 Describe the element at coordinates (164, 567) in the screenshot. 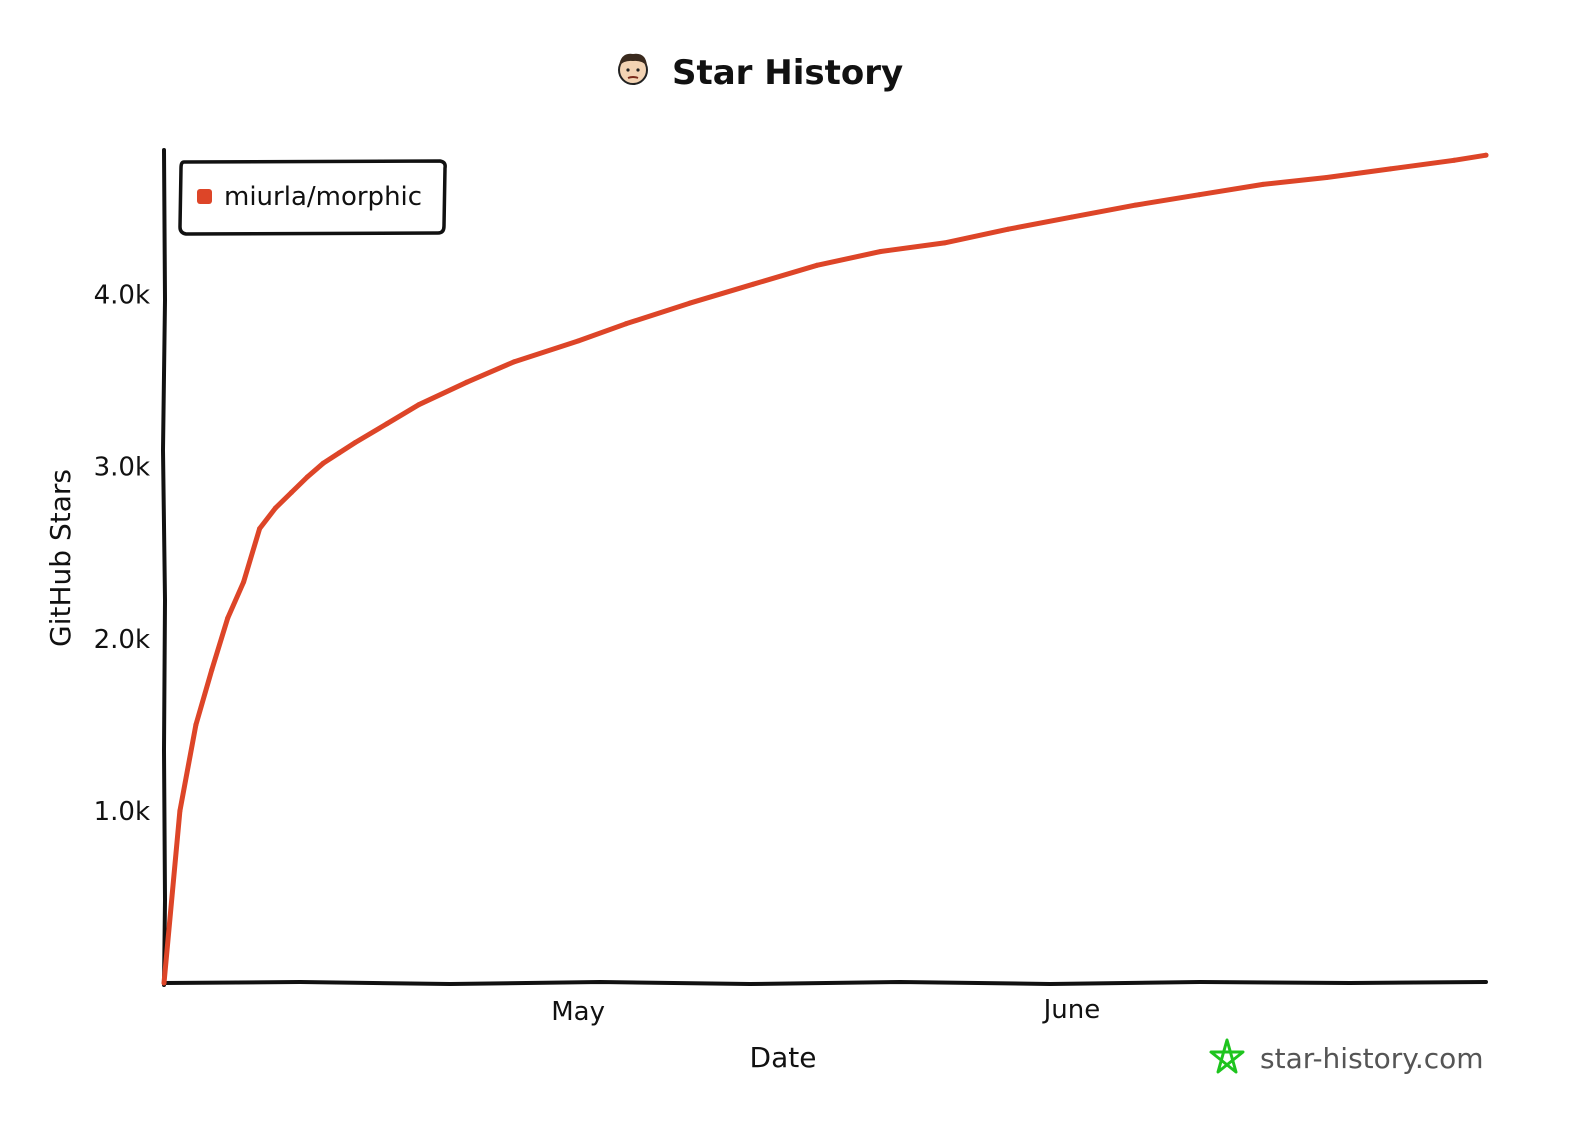

I see `y-axis` at that location.